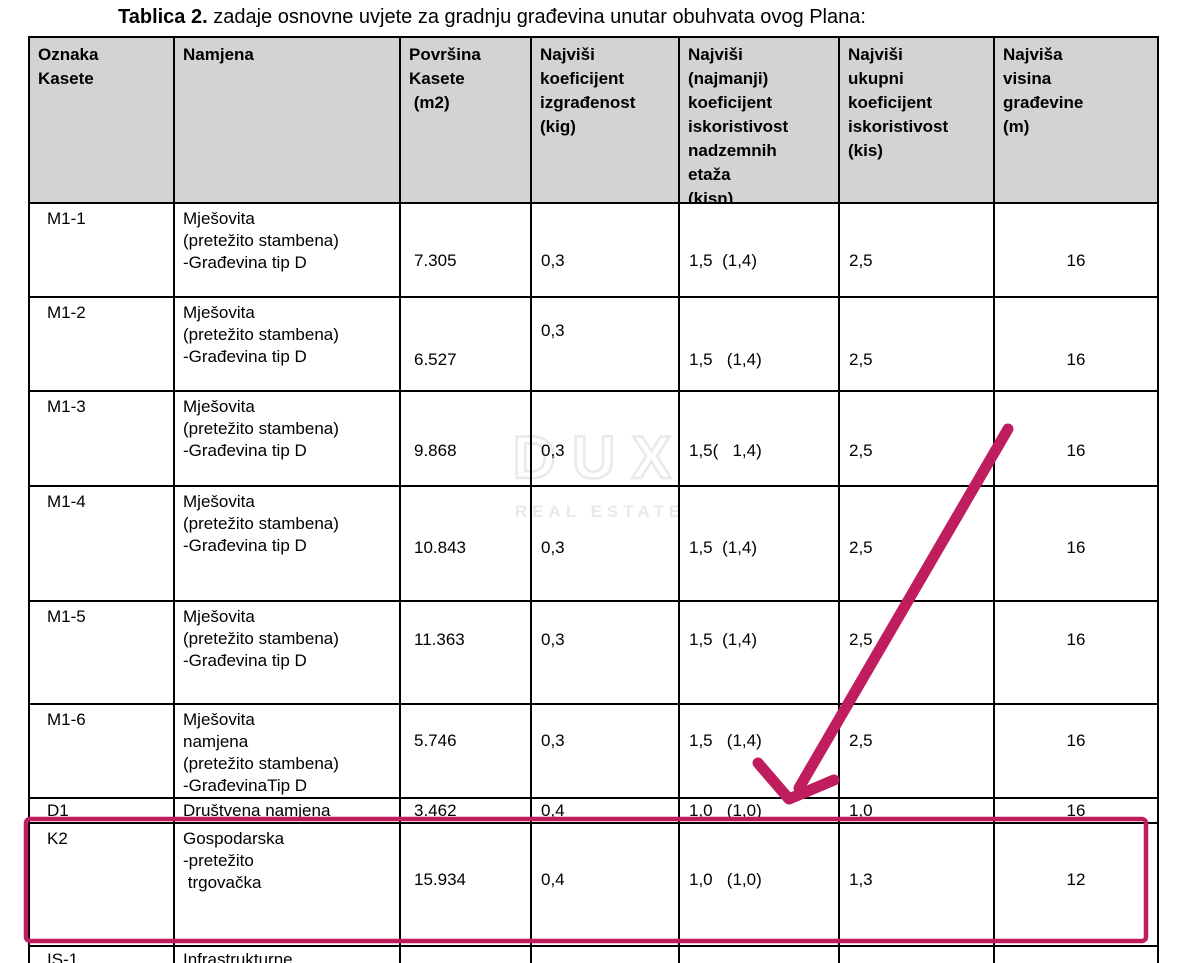 This screenshot has height=963, width=1187. What do you see at coordinates (1076, 879) in the screenshot?
I see `cell-visina: 12` at bounding box center [1076, 879].